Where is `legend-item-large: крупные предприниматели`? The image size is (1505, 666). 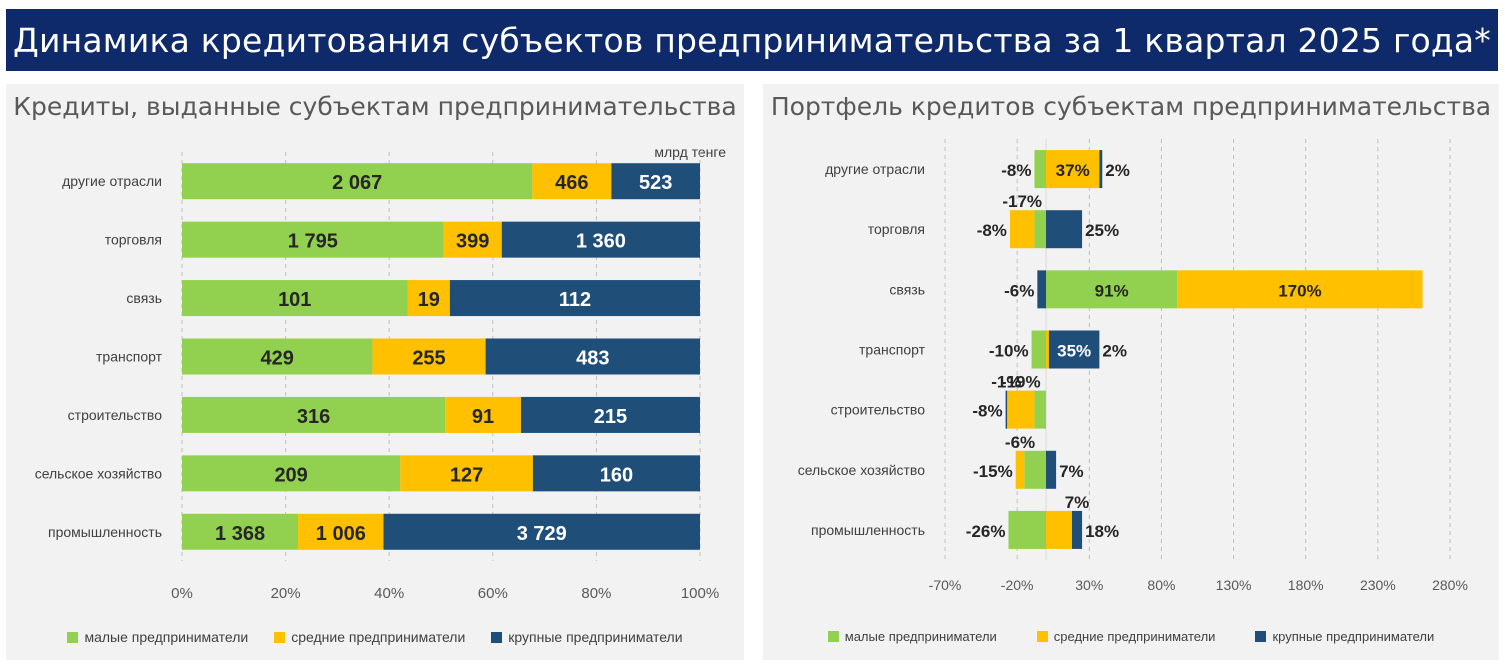 legend-item-large: крупные предприниматели is located at coordinates (1344, 636).